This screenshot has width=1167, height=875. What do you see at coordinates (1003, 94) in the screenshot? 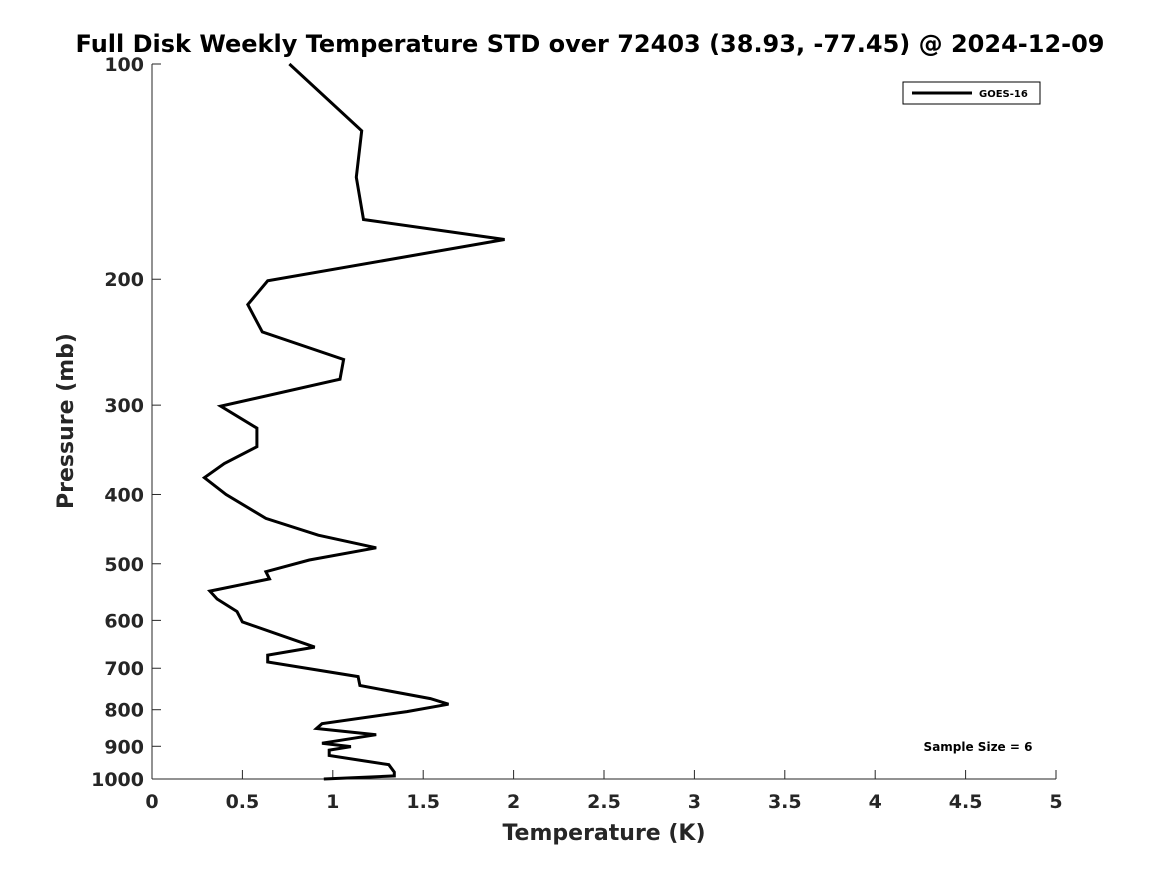
I see `legend-label: GOES-16` at bounding box center [1003, 94].